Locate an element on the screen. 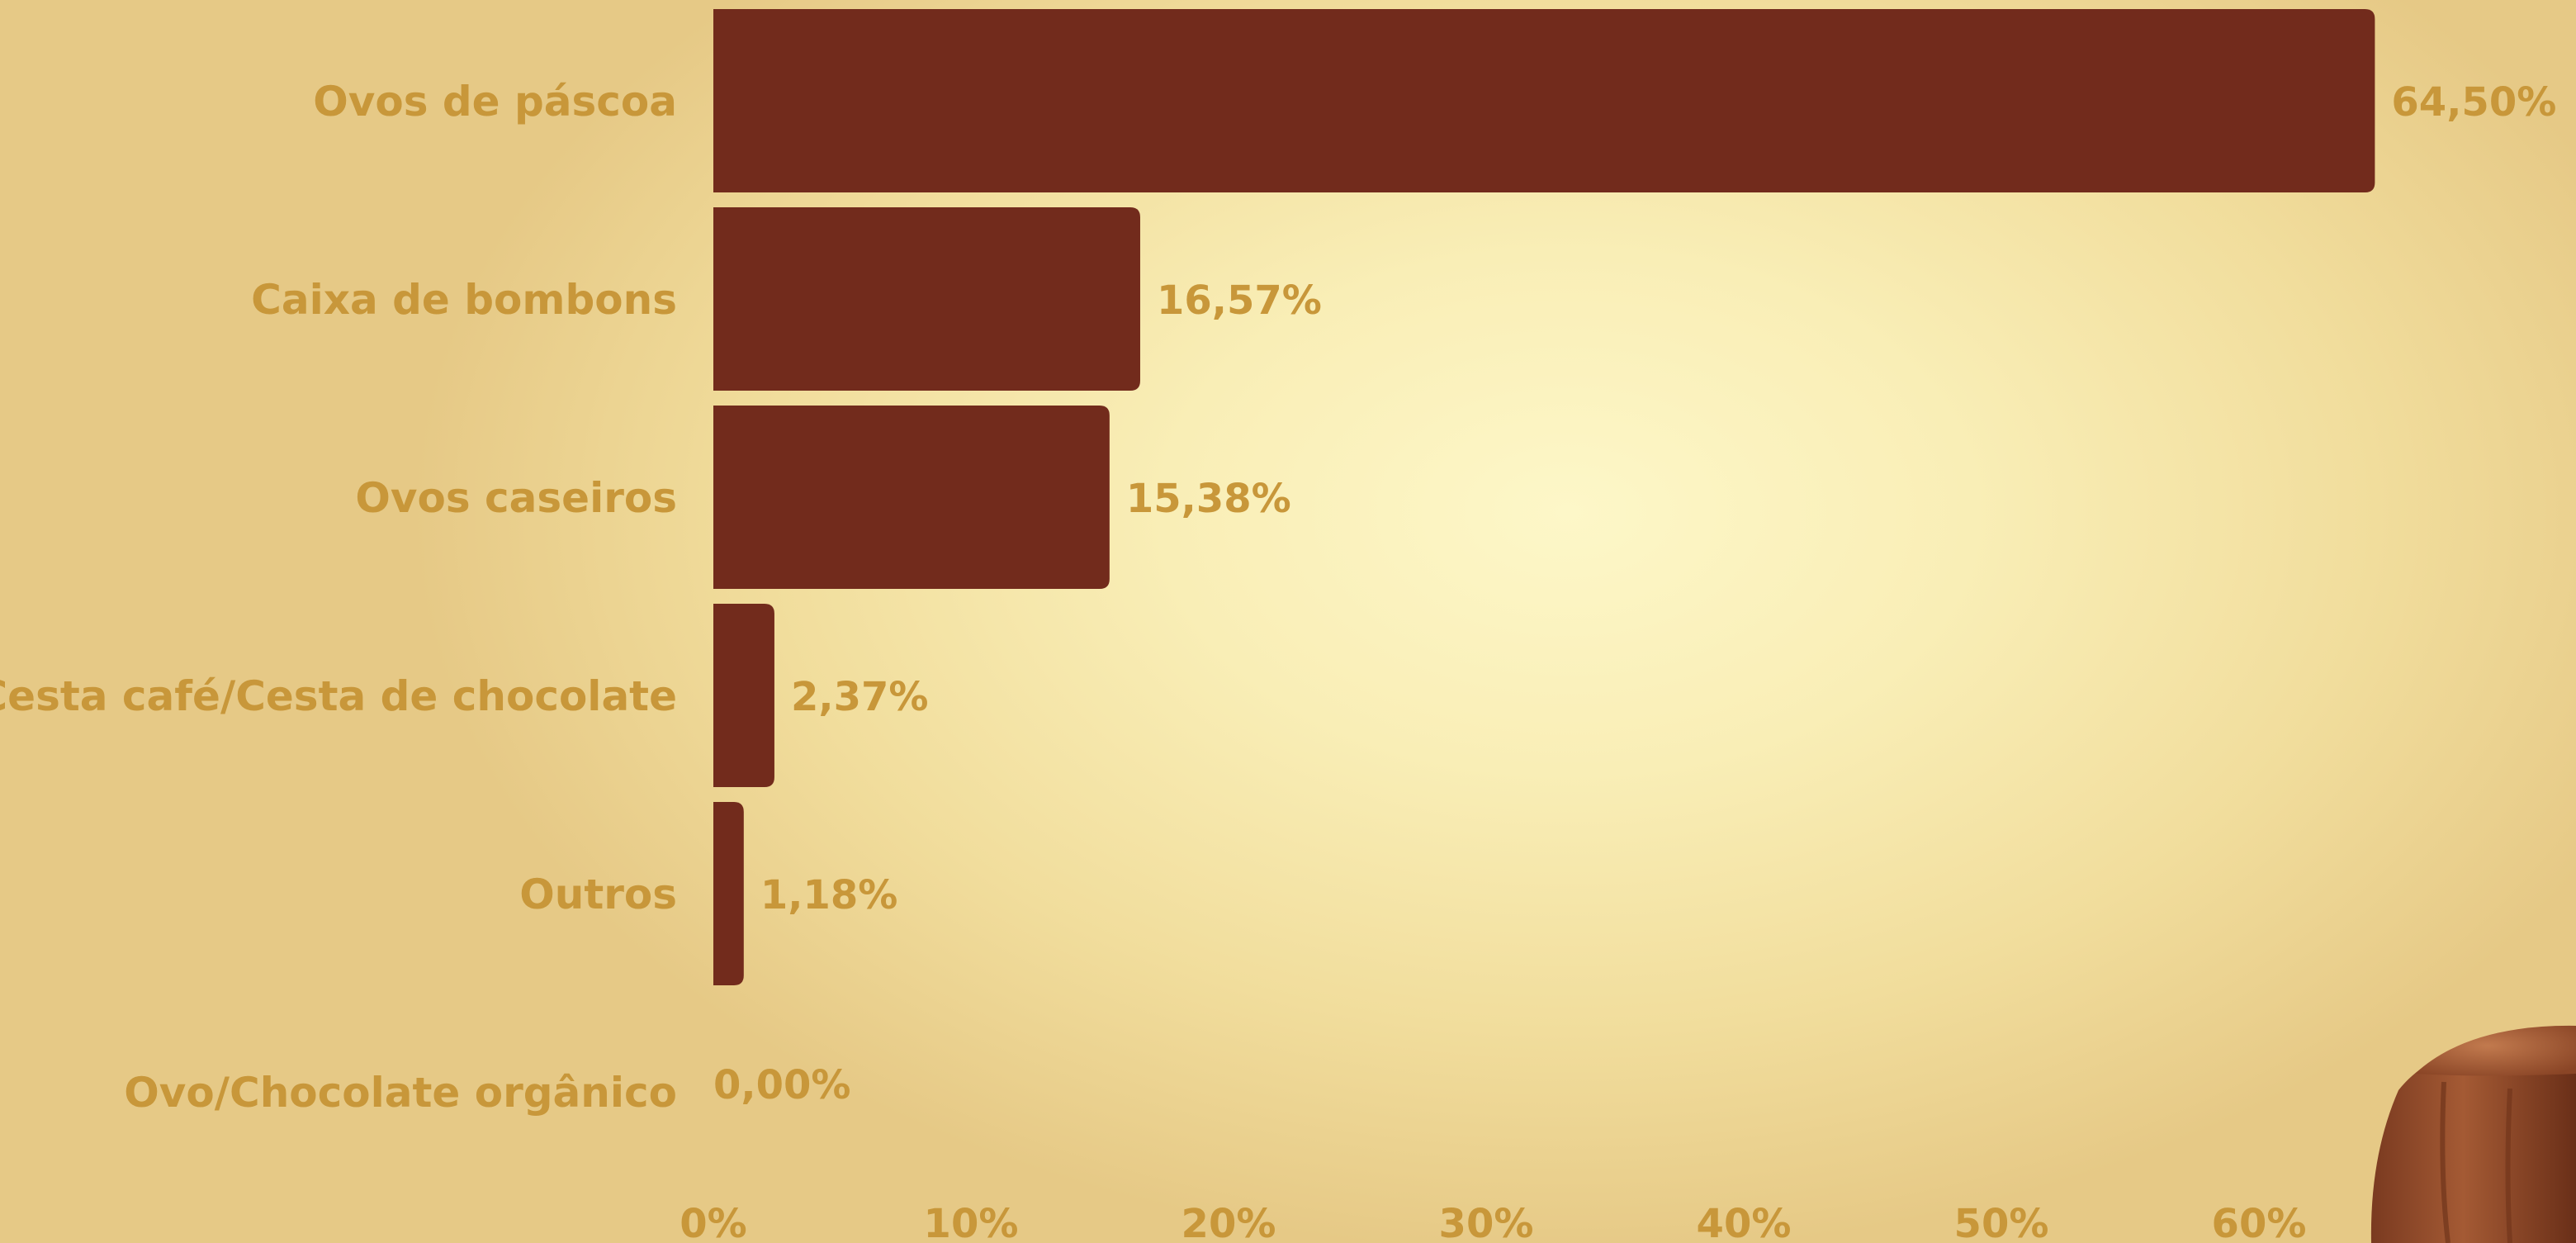 The image size is (2576, 1243). data-label: 16,57% is located at coordinates (1239, 301).